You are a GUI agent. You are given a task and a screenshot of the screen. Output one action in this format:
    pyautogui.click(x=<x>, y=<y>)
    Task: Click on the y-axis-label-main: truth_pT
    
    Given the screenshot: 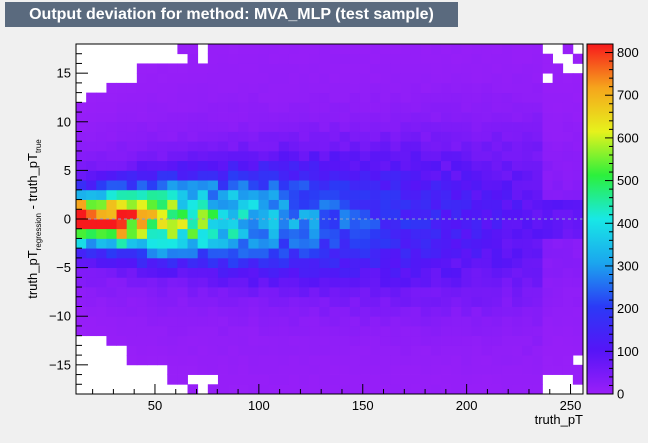 What is the action you would take?
    pyautogui.click(x=32, y=274)
    